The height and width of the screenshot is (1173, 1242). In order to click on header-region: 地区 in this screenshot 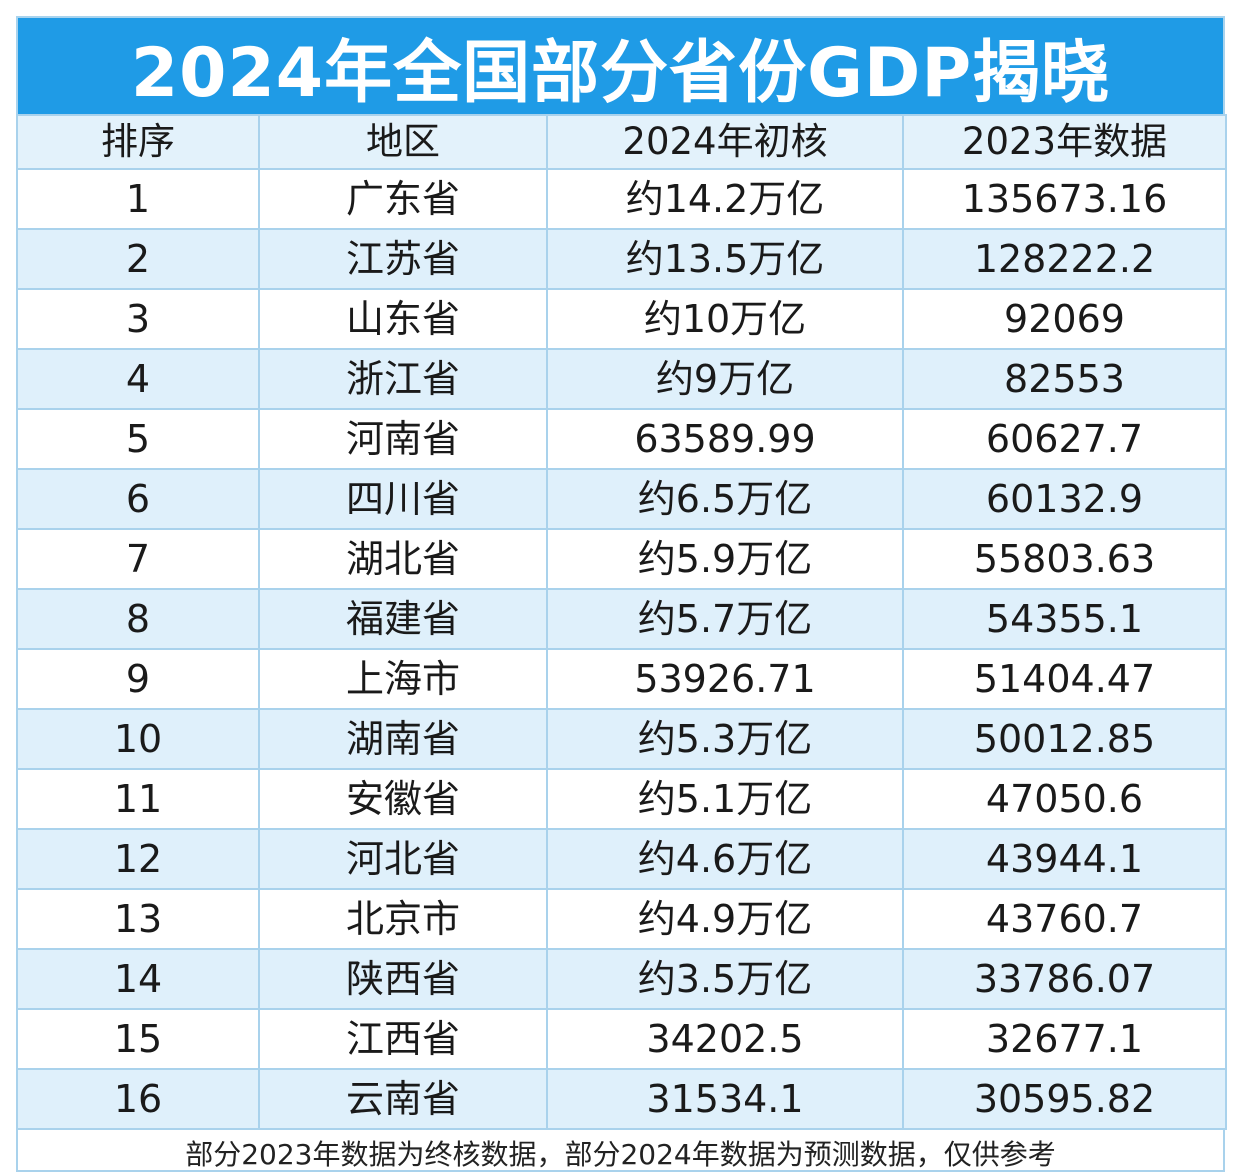, I will do `click(403, 142)`.